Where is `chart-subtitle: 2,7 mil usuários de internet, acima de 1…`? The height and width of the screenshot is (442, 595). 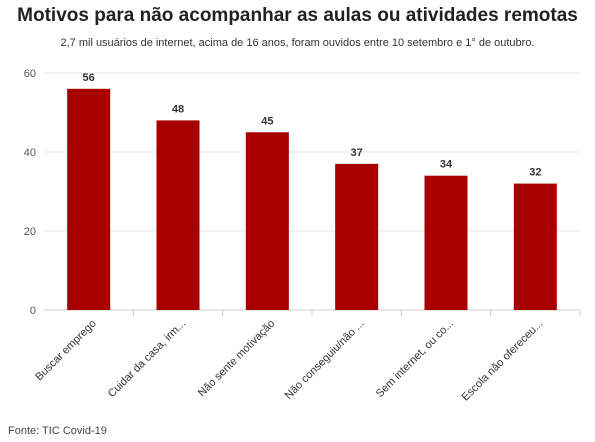 chart-subtitle: 2,7 mil usuários de internet, acima de 1… is located at coordinates (297, 43).